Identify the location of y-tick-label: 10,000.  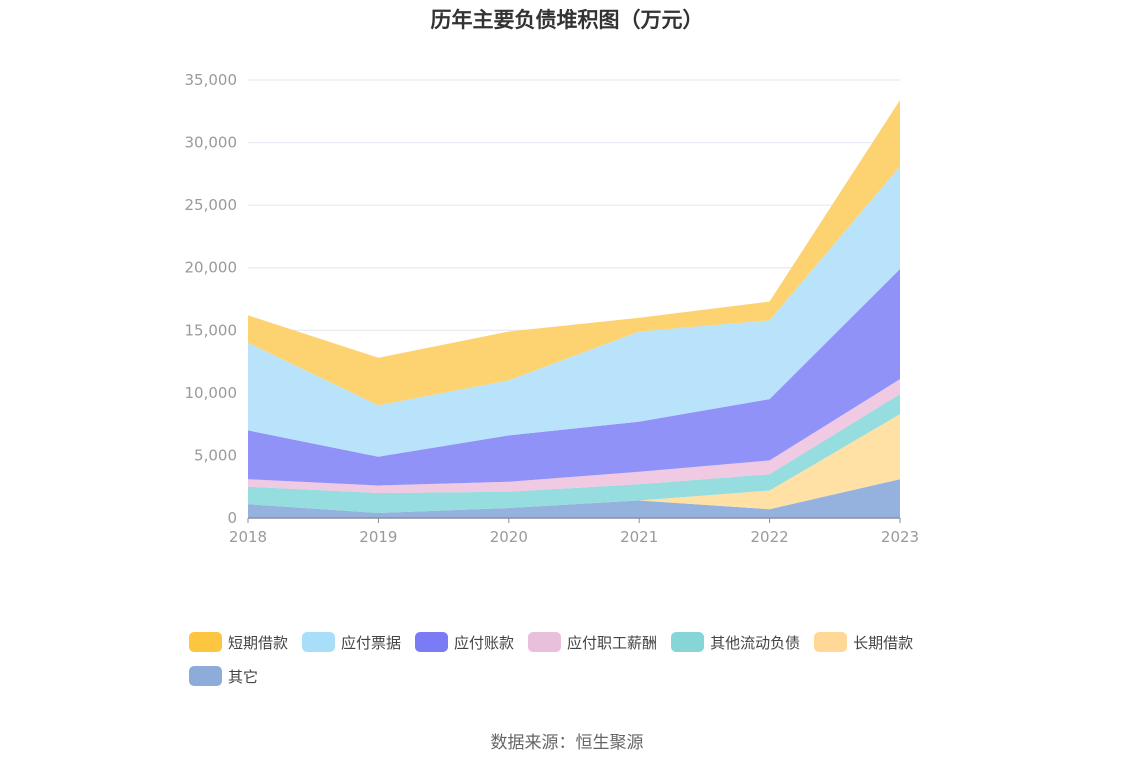
(211, 393).